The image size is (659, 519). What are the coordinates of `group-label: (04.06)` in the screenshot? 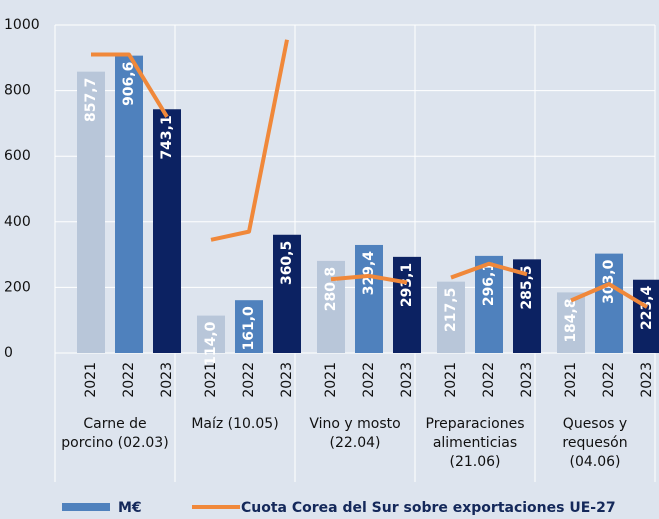 It's located at (594, 462).